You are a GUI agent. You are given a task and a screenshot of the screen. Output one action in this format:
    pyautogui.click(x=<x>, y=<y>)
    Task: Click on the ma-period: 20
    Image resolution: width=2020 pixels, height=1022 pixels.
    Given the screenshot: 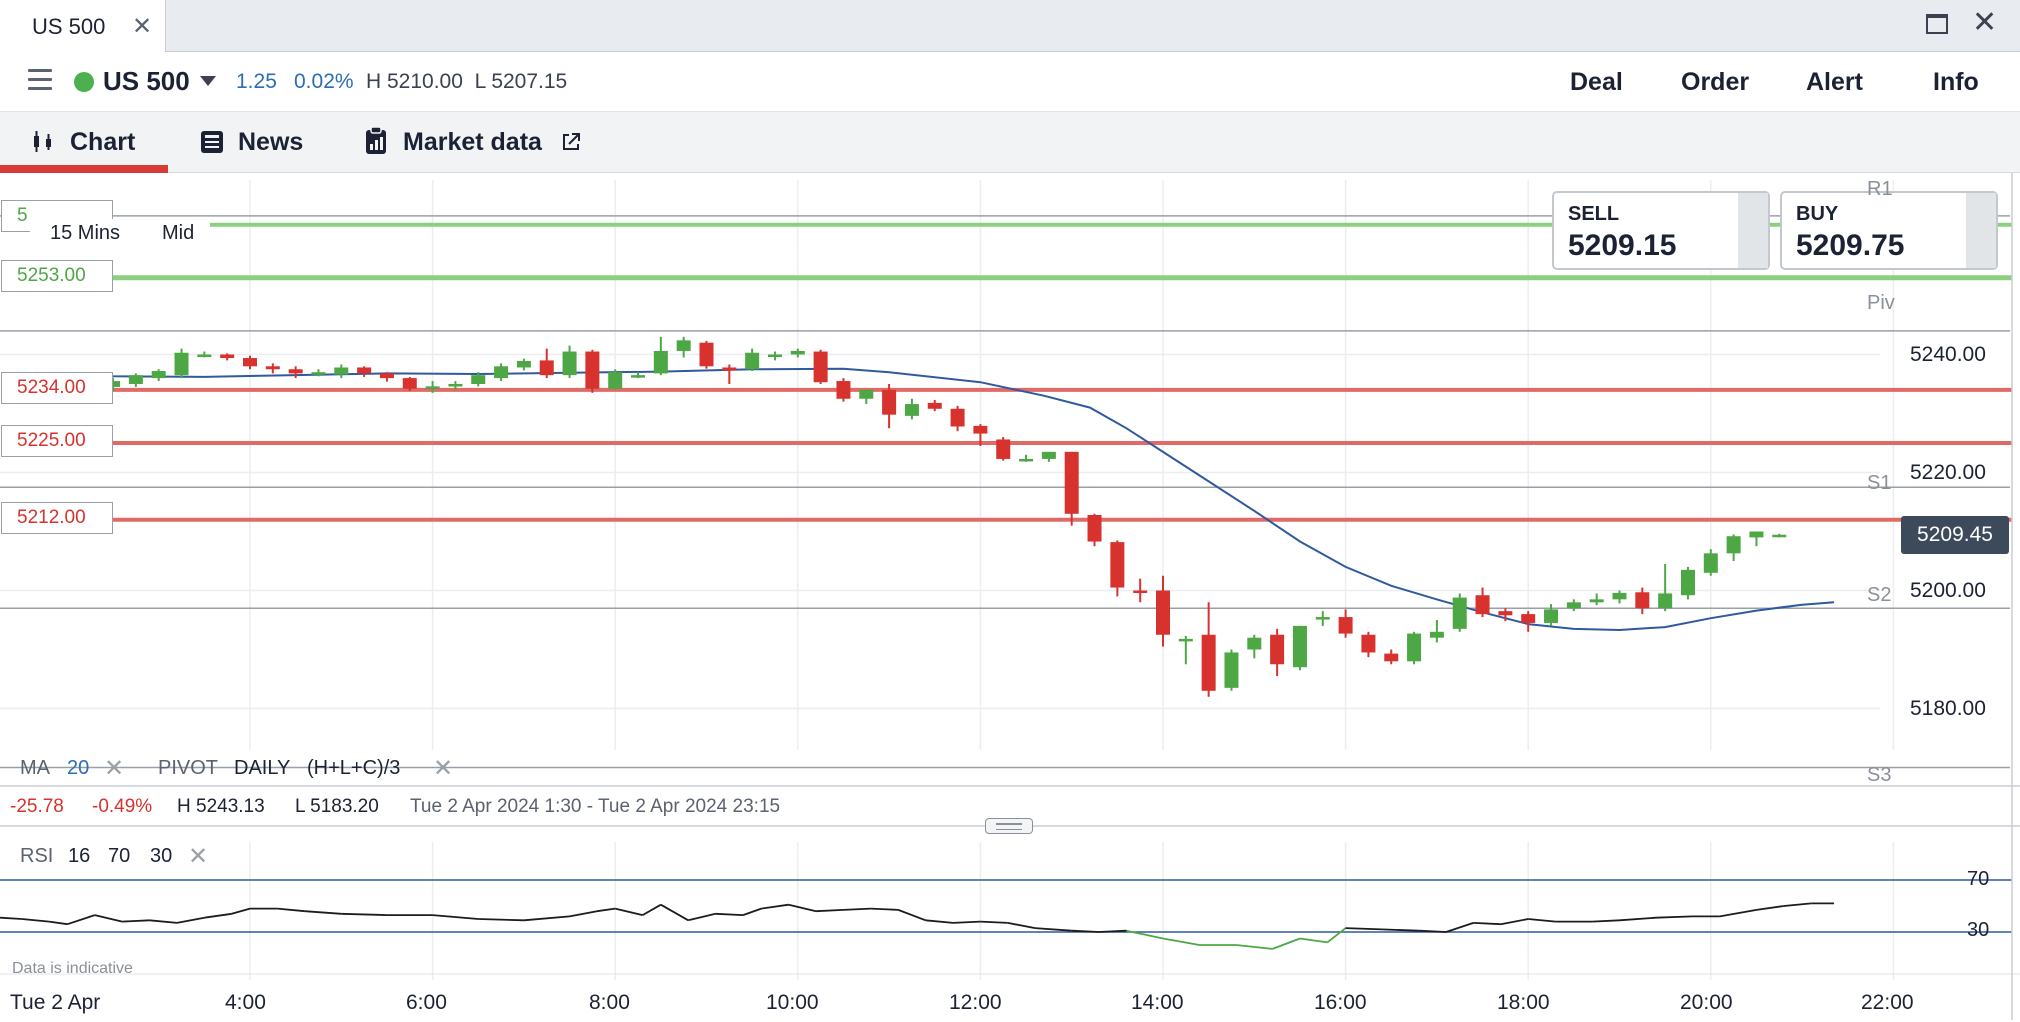 What is the action you would take?
    pyautogui.click(x=78, y=768)
    